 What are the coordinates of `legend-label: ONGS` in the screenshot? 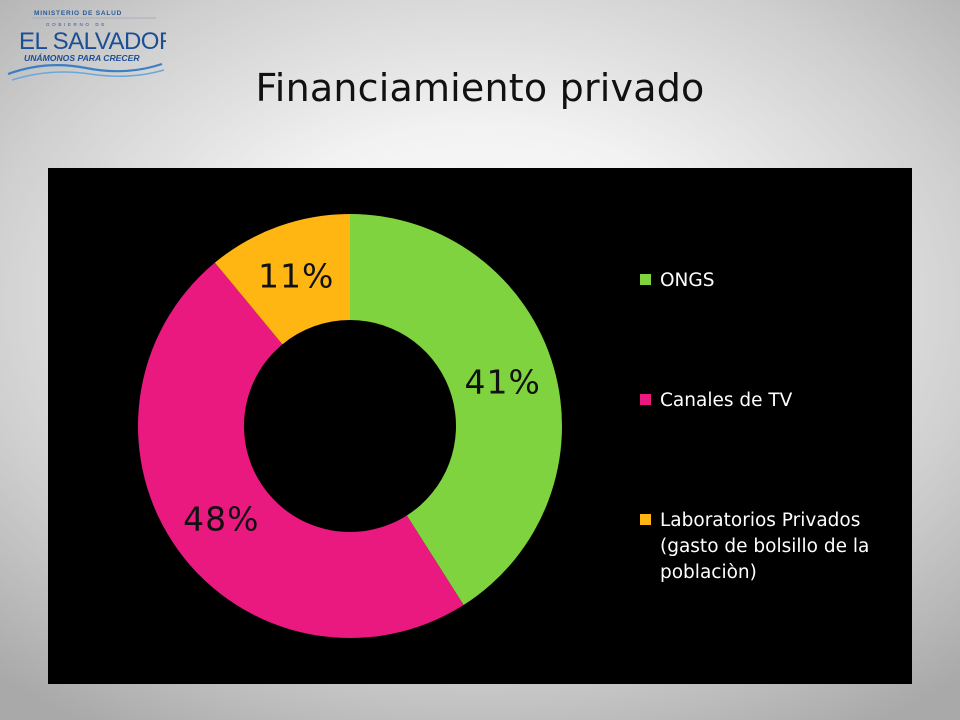 It's located at (687, 280).